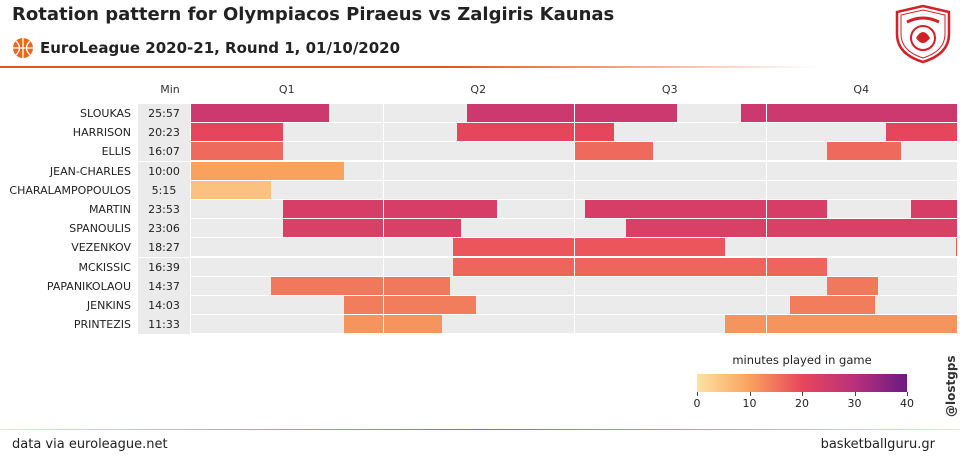 This screenshot has width=960, height=461. What do you see at coordinates (164, 267) in the screenshot?
I see `player-minutes: 16:39` at bounding box center [164, 267].